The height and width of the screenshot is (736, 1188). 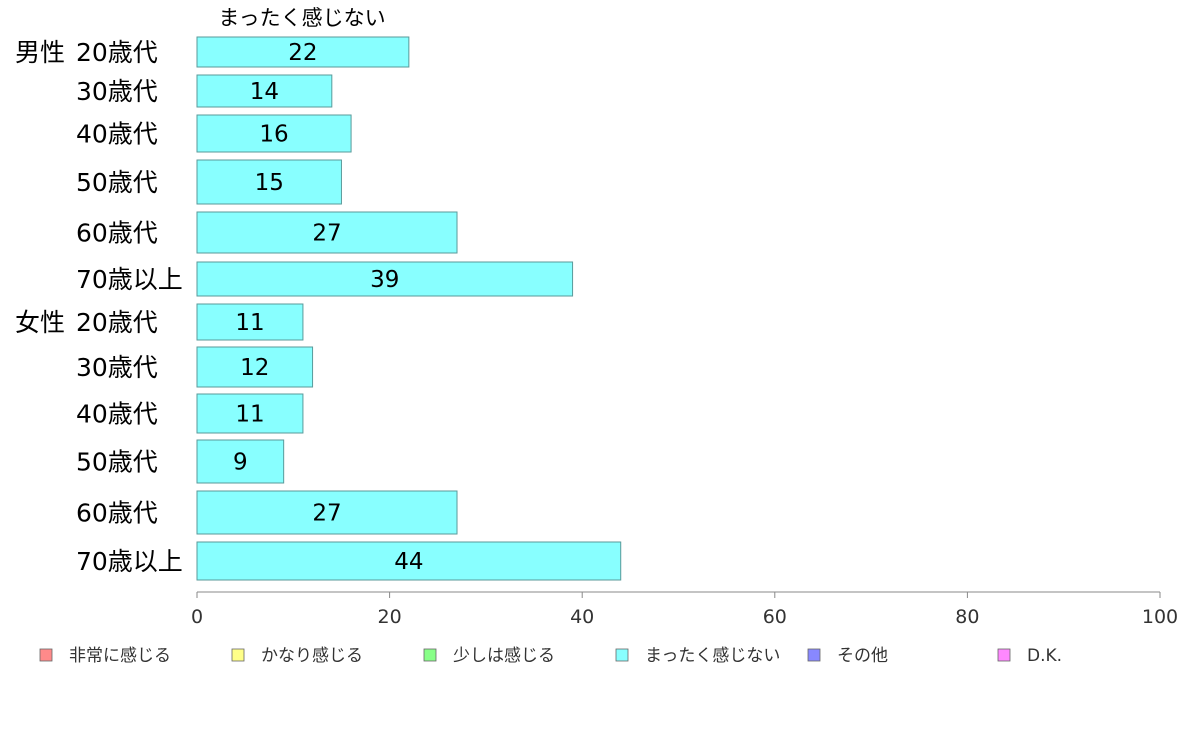 I want to click on bar-value-label: 39, so click(x=384, y=280).